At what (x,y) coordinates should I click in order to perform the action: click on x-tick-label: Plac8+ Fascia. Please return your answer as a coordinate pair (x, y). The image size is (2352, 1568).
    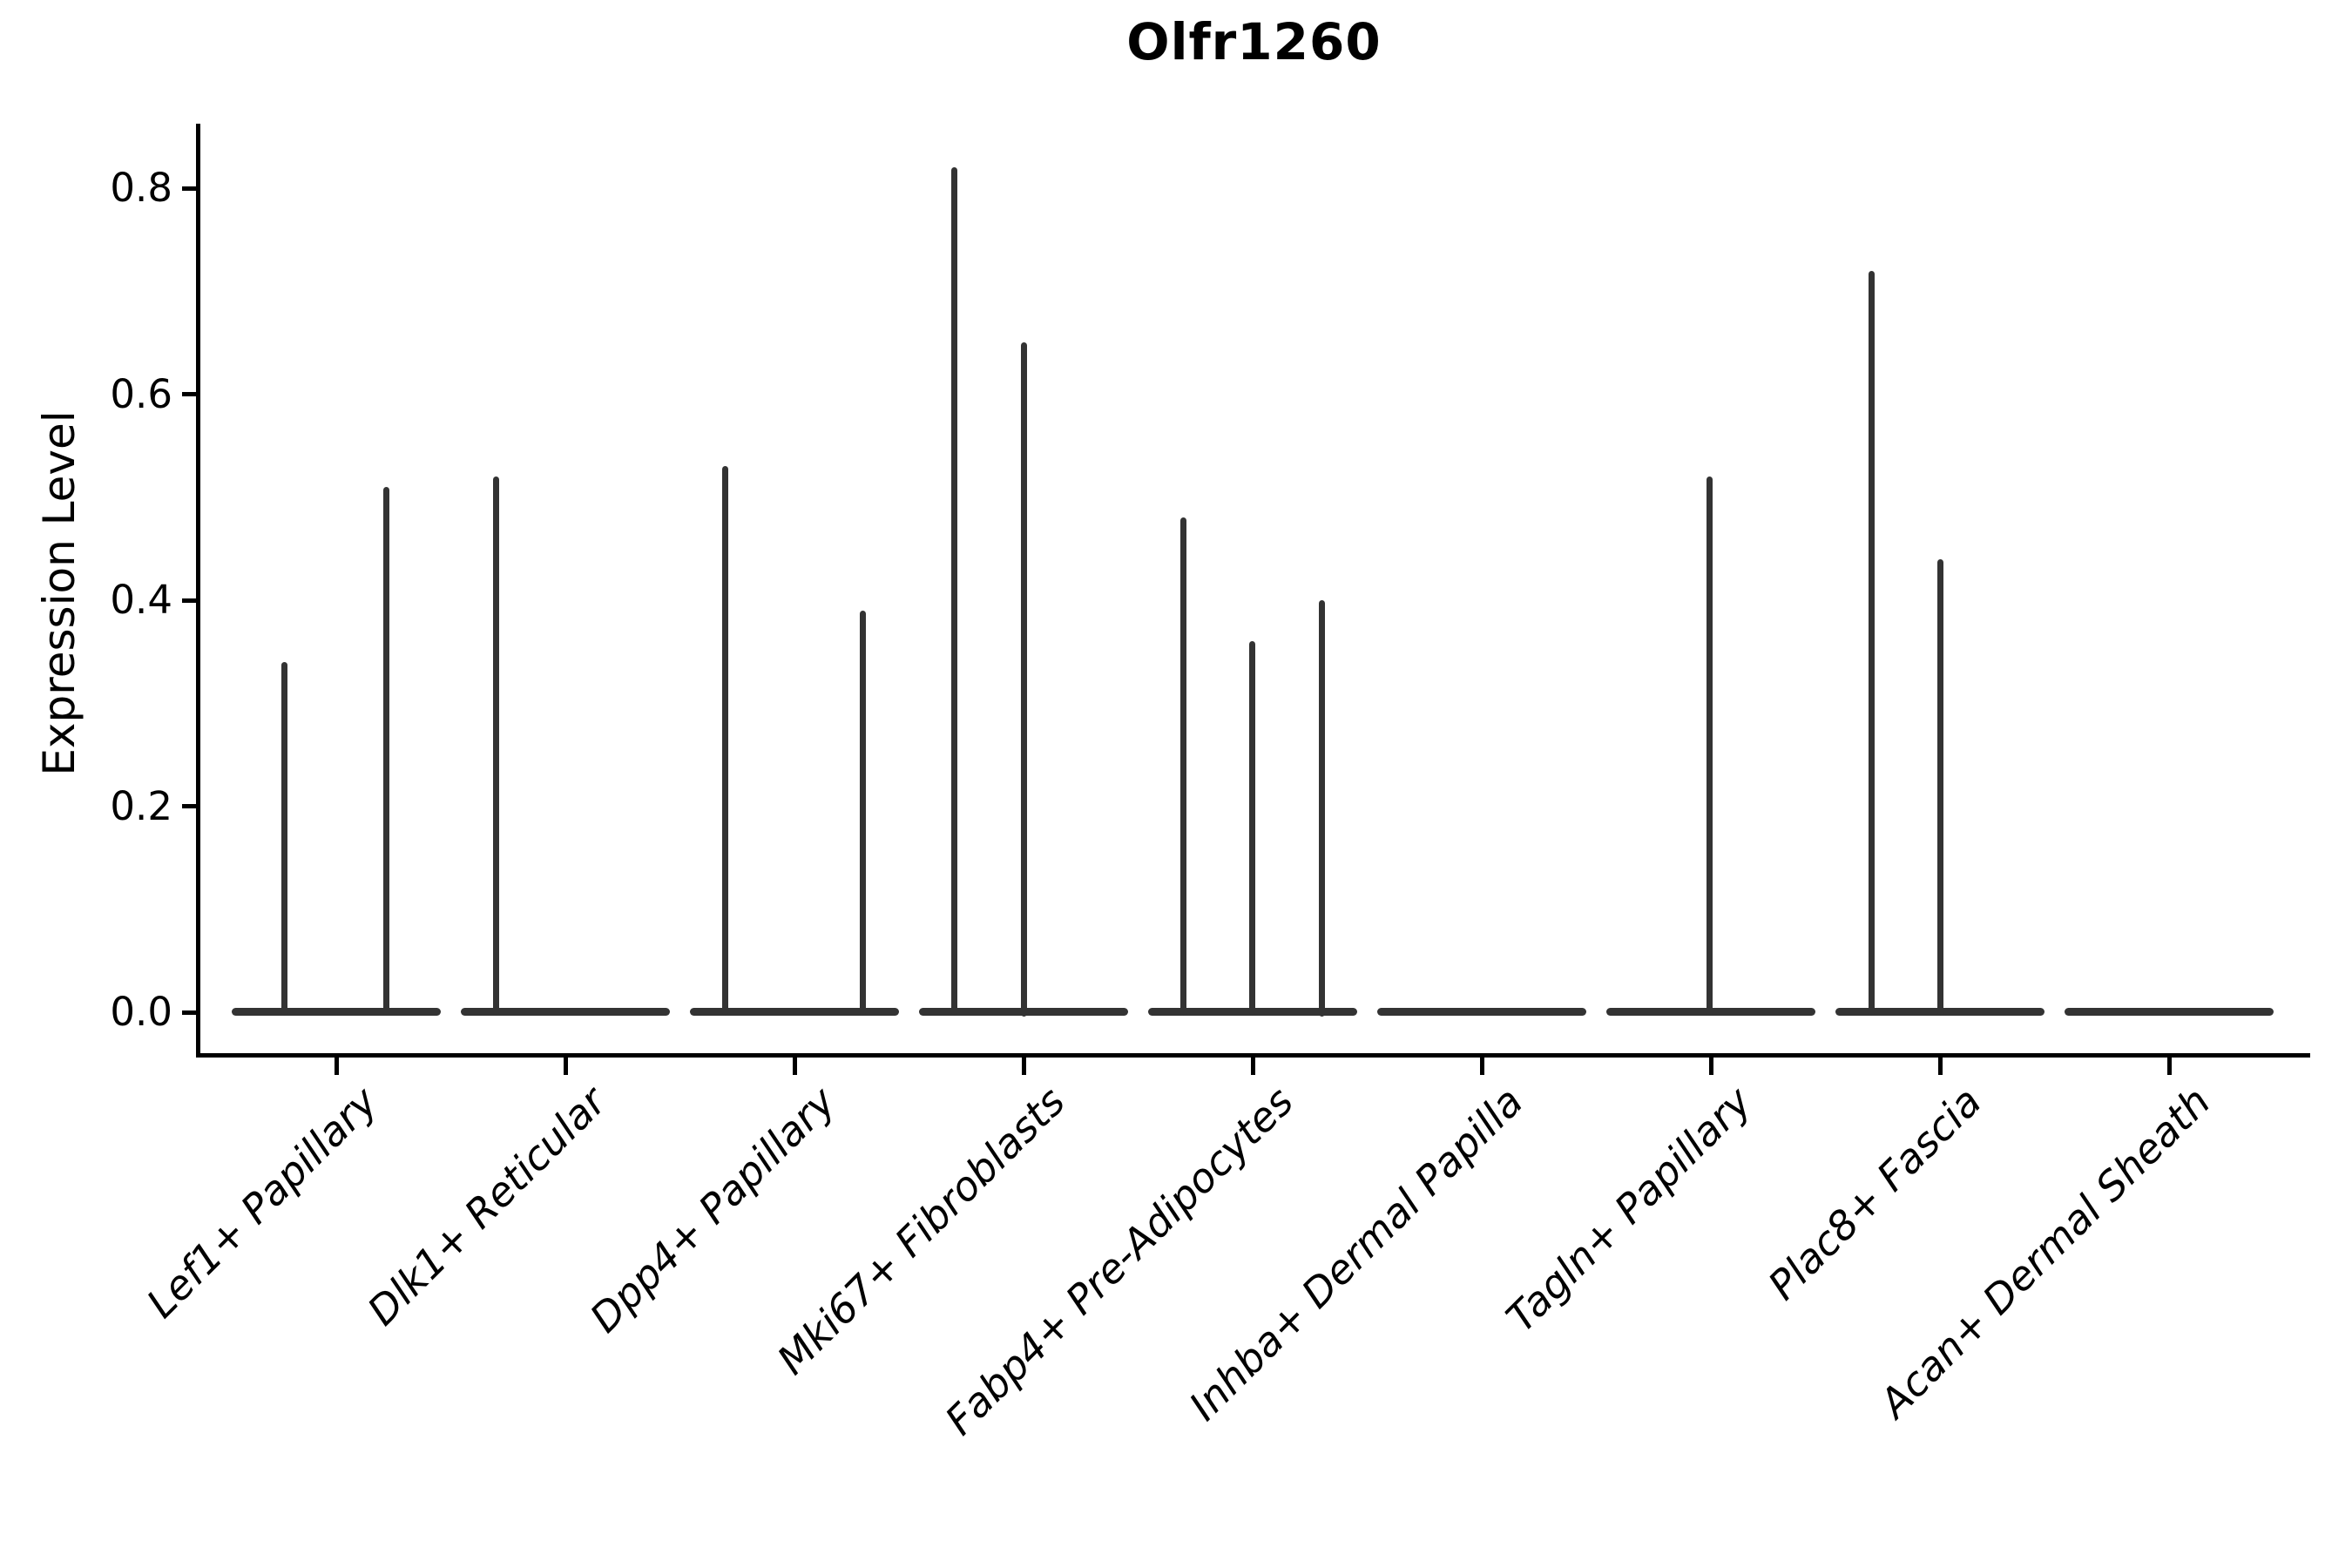
    Looking at the image, I should click on (1874, 1193).